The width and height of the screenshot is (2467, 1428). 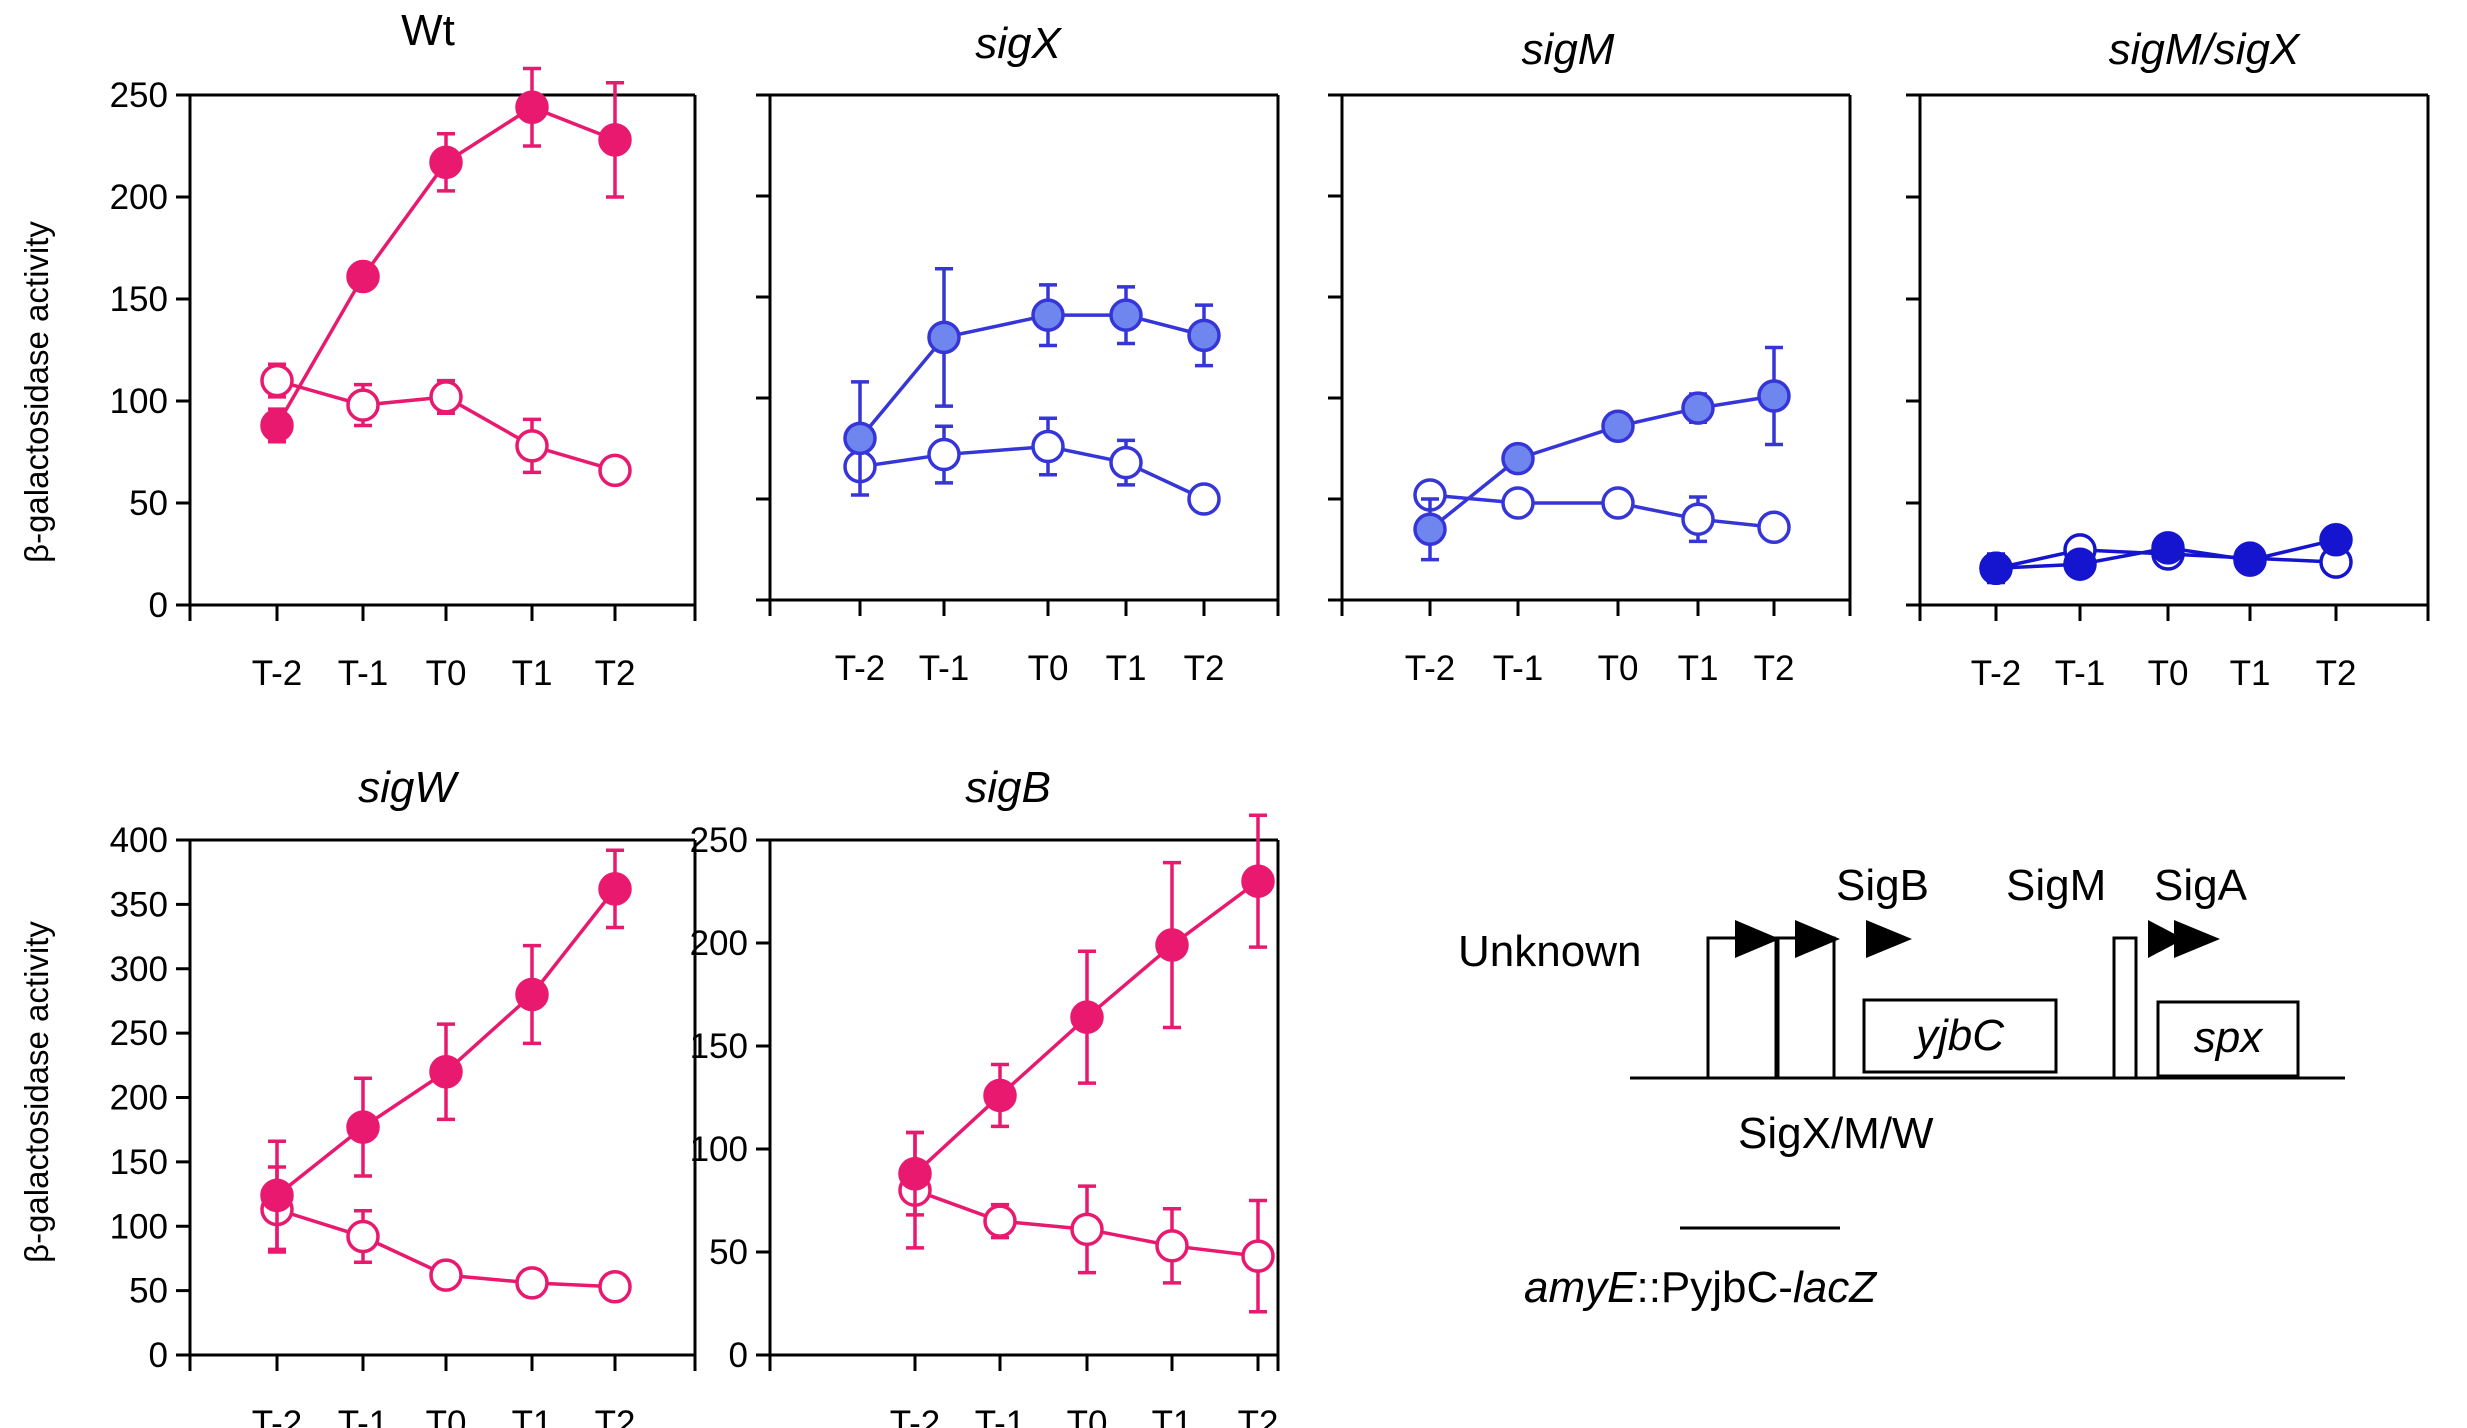 I want to click on chart-title: sigB, so click(x=1008, y=787).